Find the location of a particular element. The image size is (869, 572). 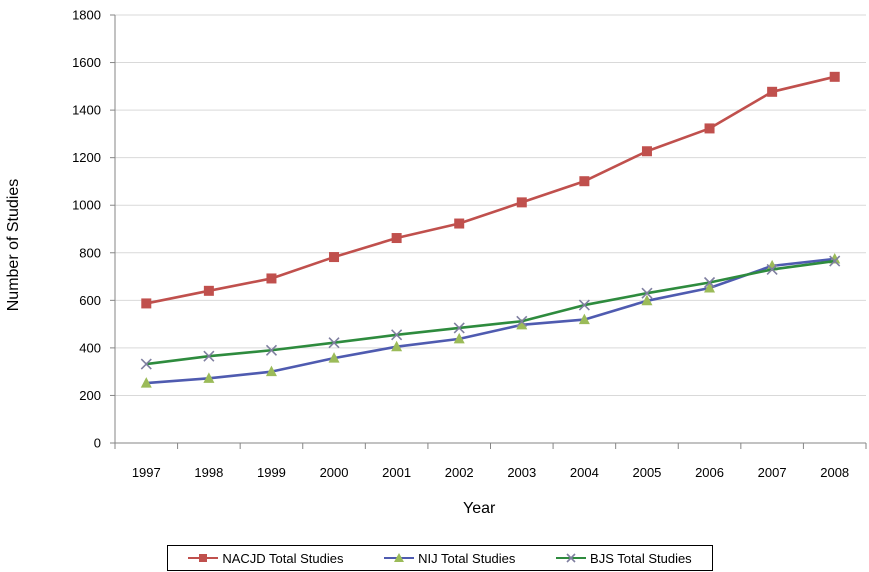

x-tick-label: 2003 is located at coordinates (521, 472).